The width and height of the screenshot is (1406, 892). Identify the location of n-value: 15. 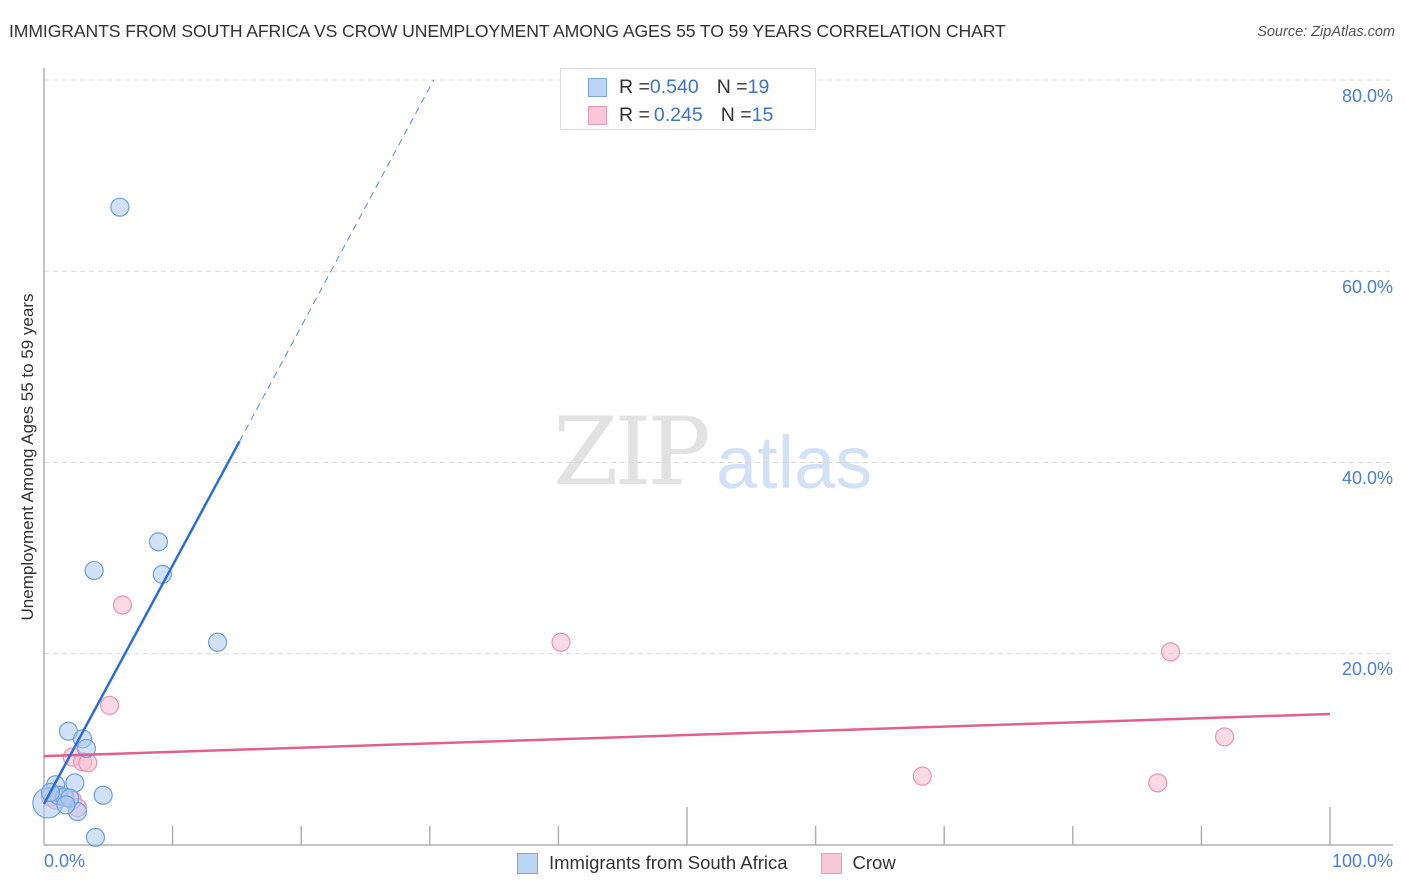
(762, 114).